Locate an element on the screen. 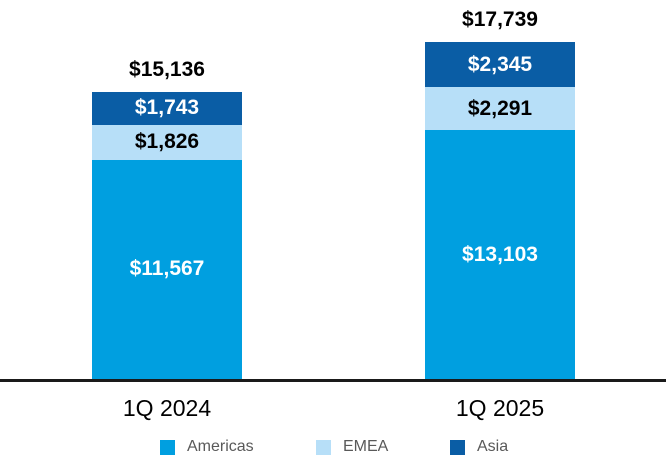 The width and height of the screenshot is (666, 460). segment-americas: $11,567 is located at coordinates (167, 269).